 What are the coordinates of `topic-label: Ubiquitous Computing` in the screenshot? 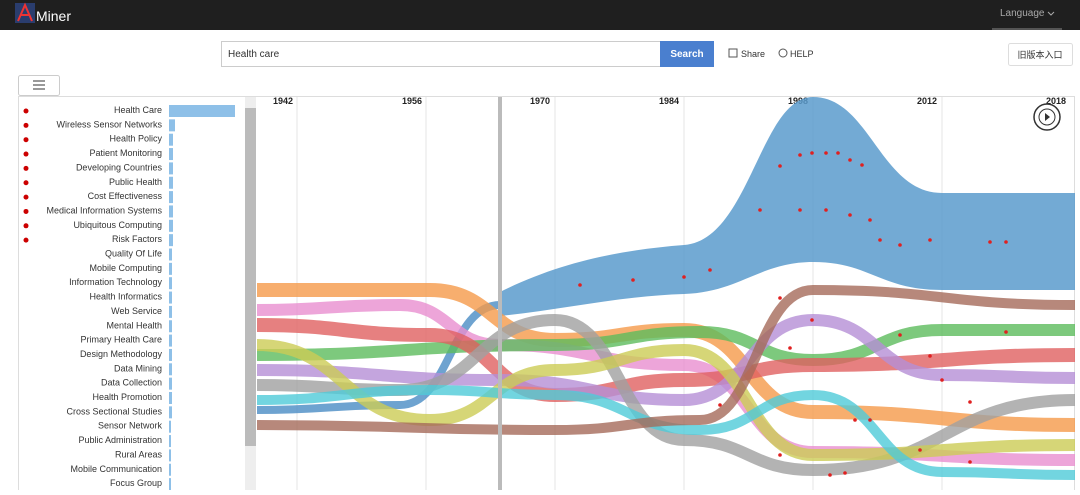 It's located at (117, 225).